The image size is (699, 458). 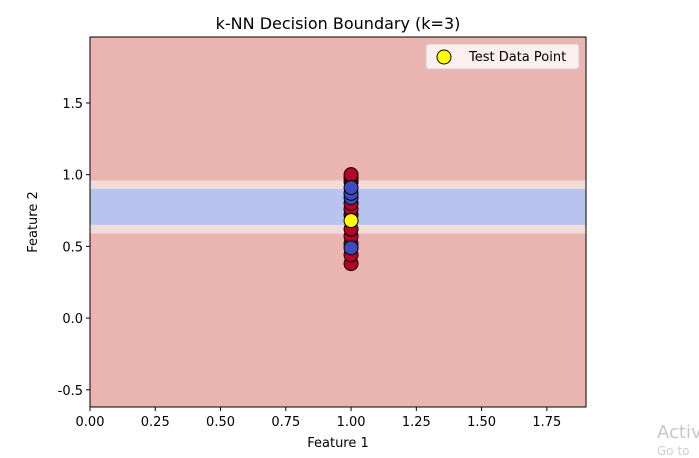 What do you see at coordinates (72, 104) in the screenshot?
I see `y-tick-label: 1.5` at bounding box center [72, 104].